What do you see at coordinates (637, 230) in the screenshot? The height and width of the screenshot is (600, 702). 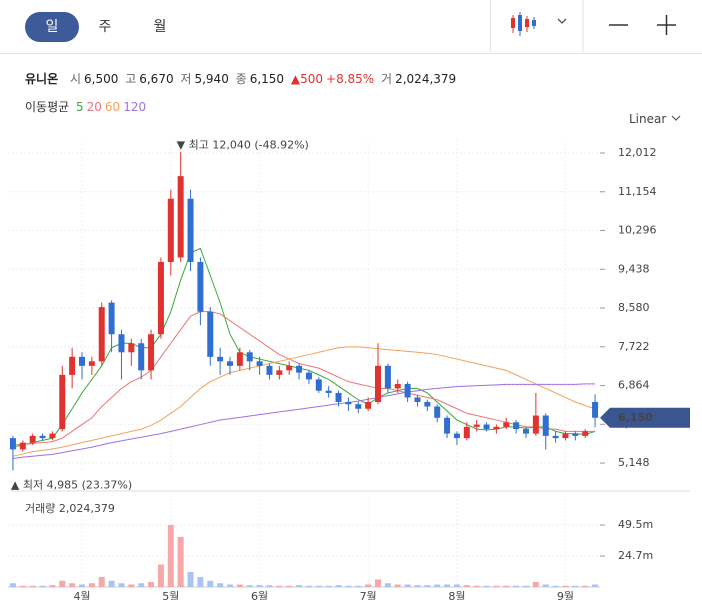 I see `y-tick-label: 10,296` at bounding box center [637, 230].